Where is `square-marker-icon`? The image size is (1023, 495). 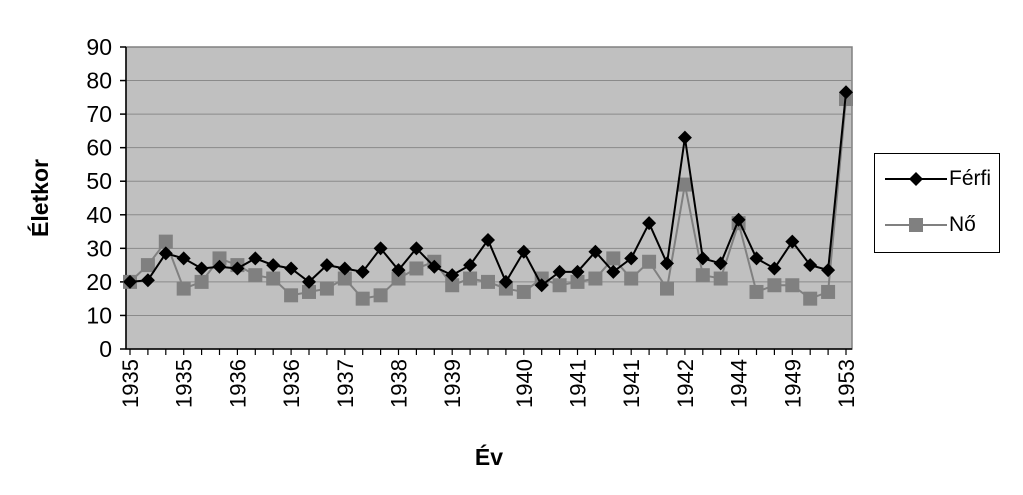 square-marker-icon is located at coordinates (916, 225).